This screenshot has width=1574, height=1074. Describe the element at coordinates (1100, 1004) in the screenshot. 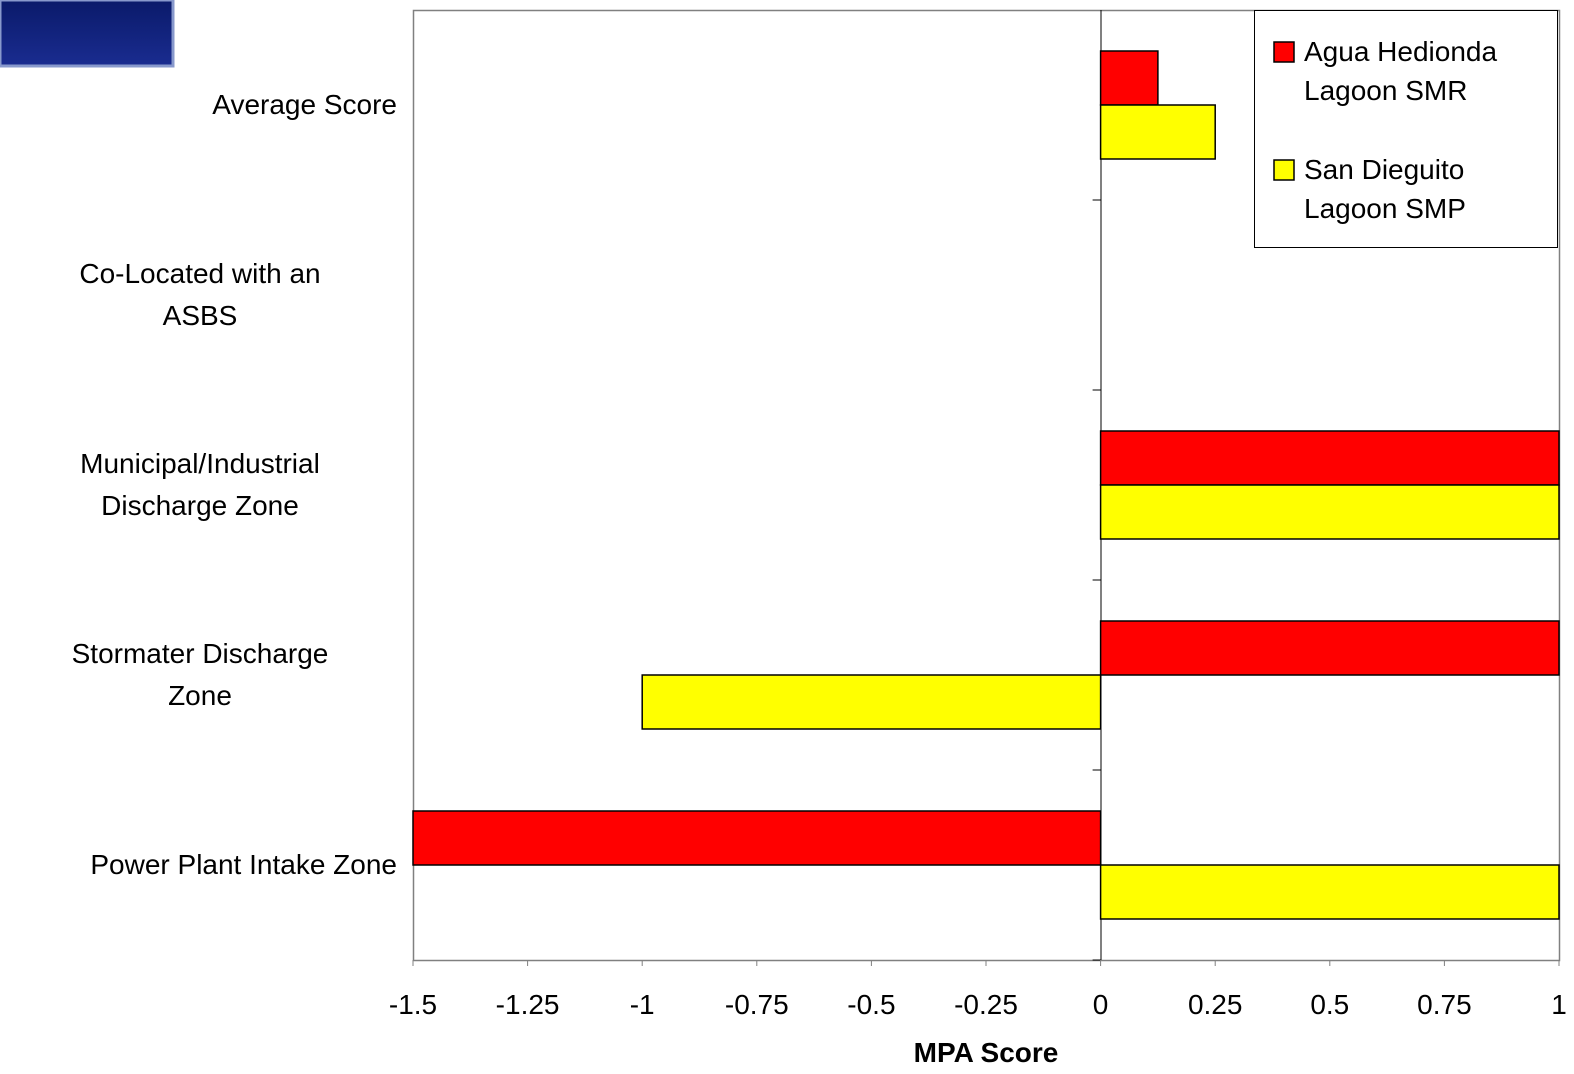

I see `x-tick-label: 0` at that location.